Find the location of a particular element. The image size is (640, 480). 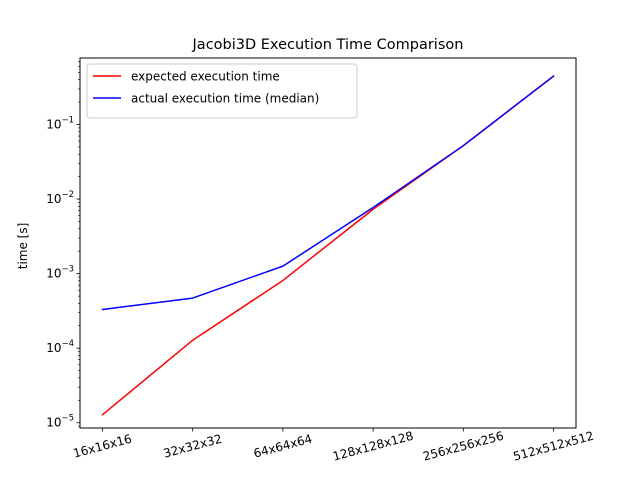

legend-label: actual execution time (median) is located at coordinates (225, 99).